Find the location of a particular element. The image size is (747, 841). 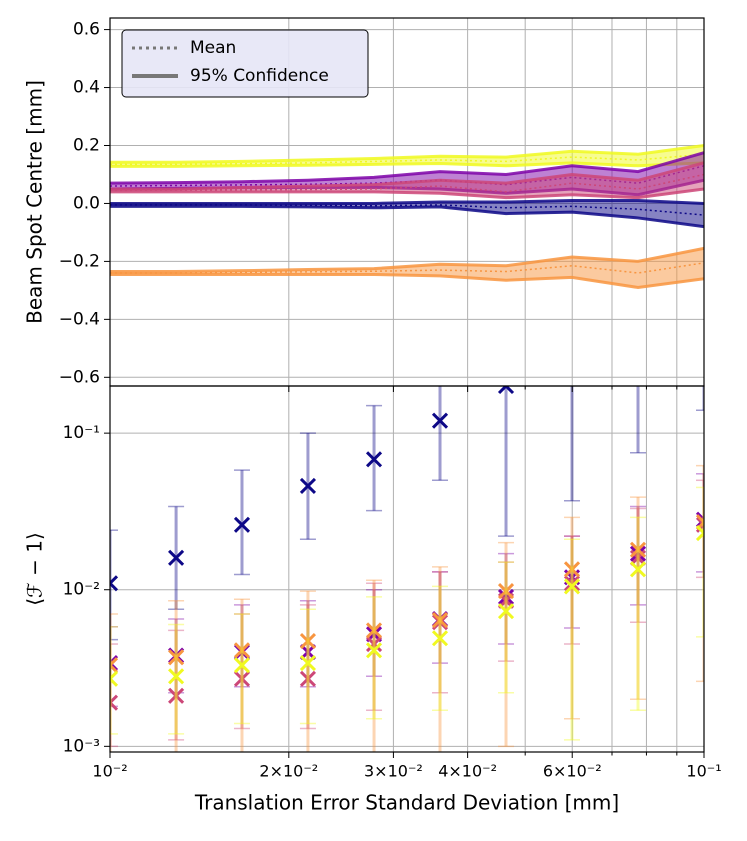

y-tick-label: 10⁻³ is located at coordinates (81, 746).